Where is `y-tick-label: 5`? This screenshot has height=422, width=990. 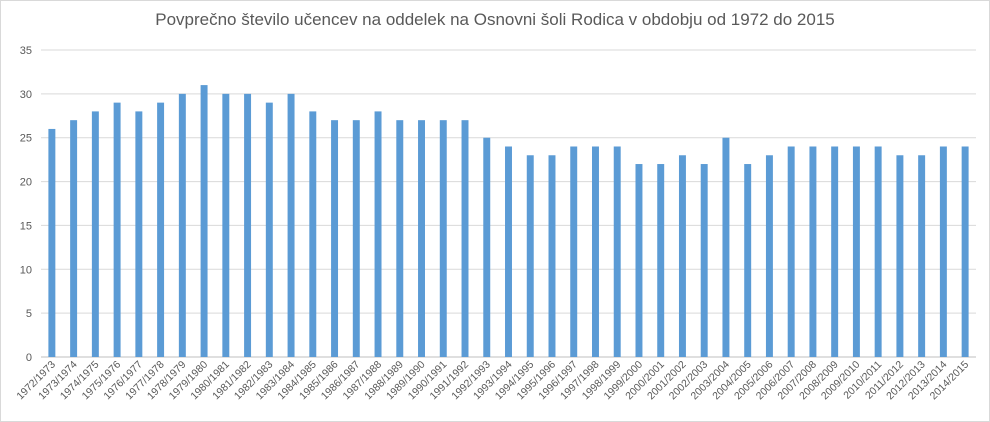
y-tick-label: 5 is located at coordinates (29, 314).